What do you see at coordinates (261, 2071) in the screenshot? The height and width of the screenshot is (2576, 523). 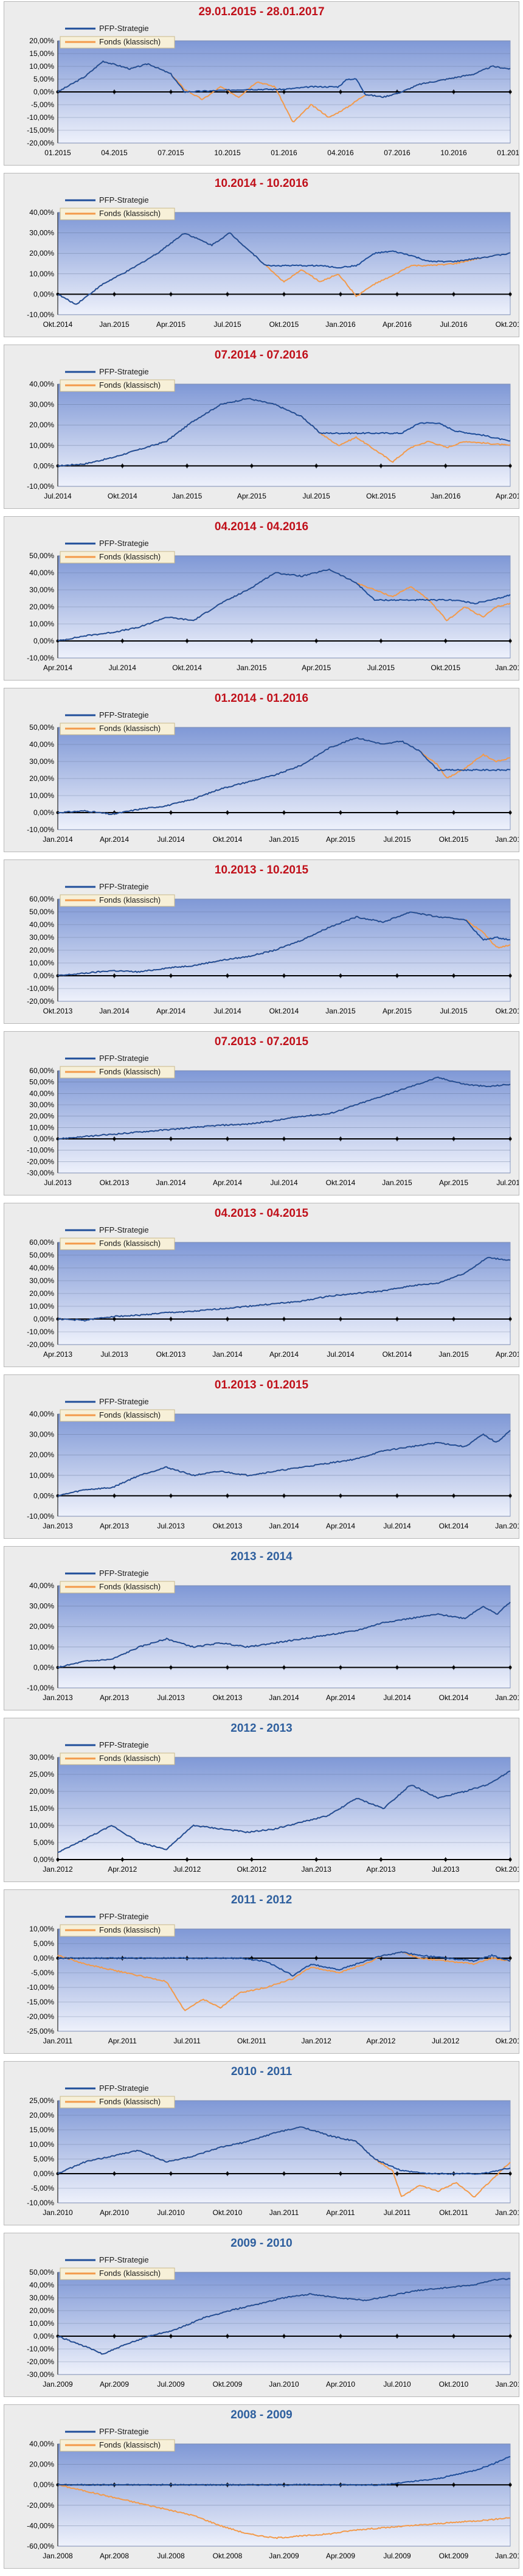 I see `chart-title: 2010 - 2011` at bounding box center [261, 2071].